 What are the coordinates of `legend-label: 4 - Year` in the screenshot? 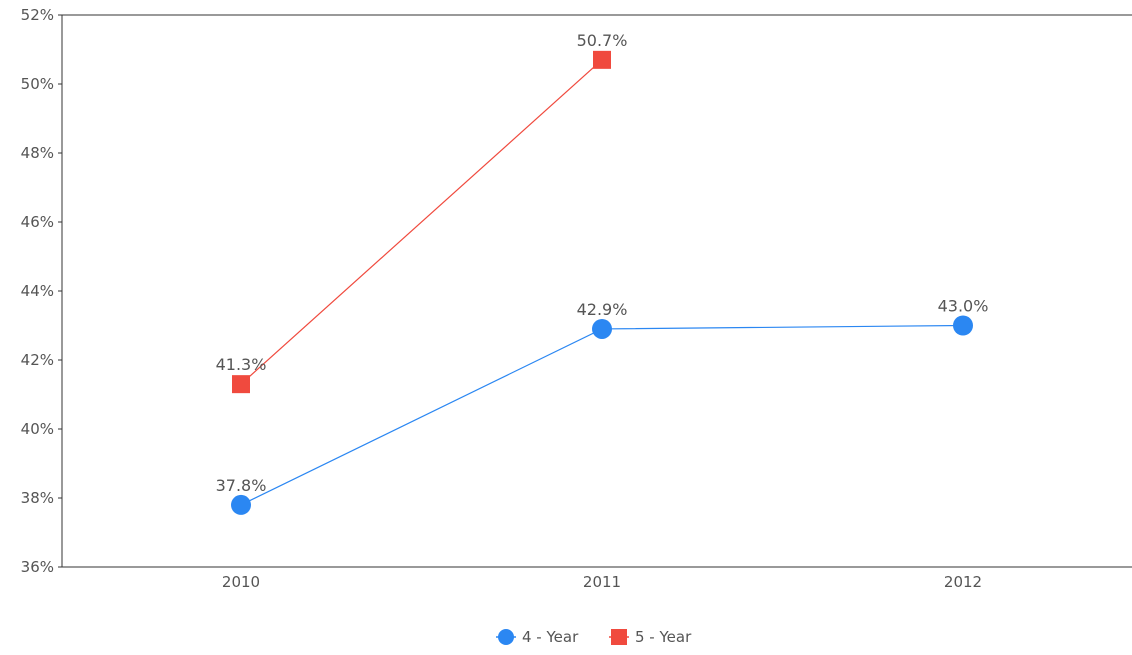 It's located at (550, 637).